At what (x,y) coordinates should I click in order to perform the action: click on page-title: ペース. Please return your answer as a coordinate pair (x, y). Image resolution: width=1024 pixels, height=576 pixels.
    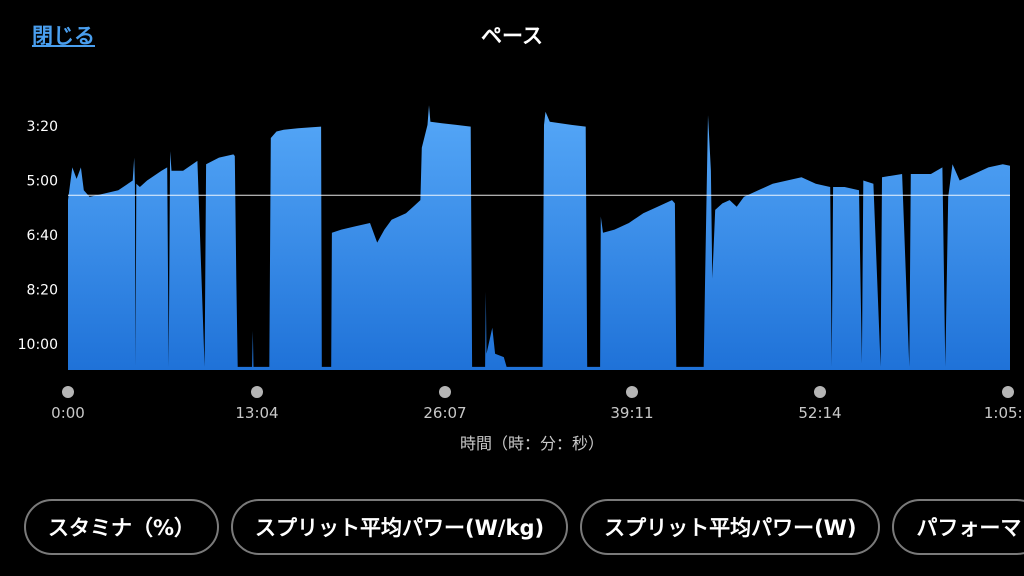
    Looking at the image, I should click on (512, 36).